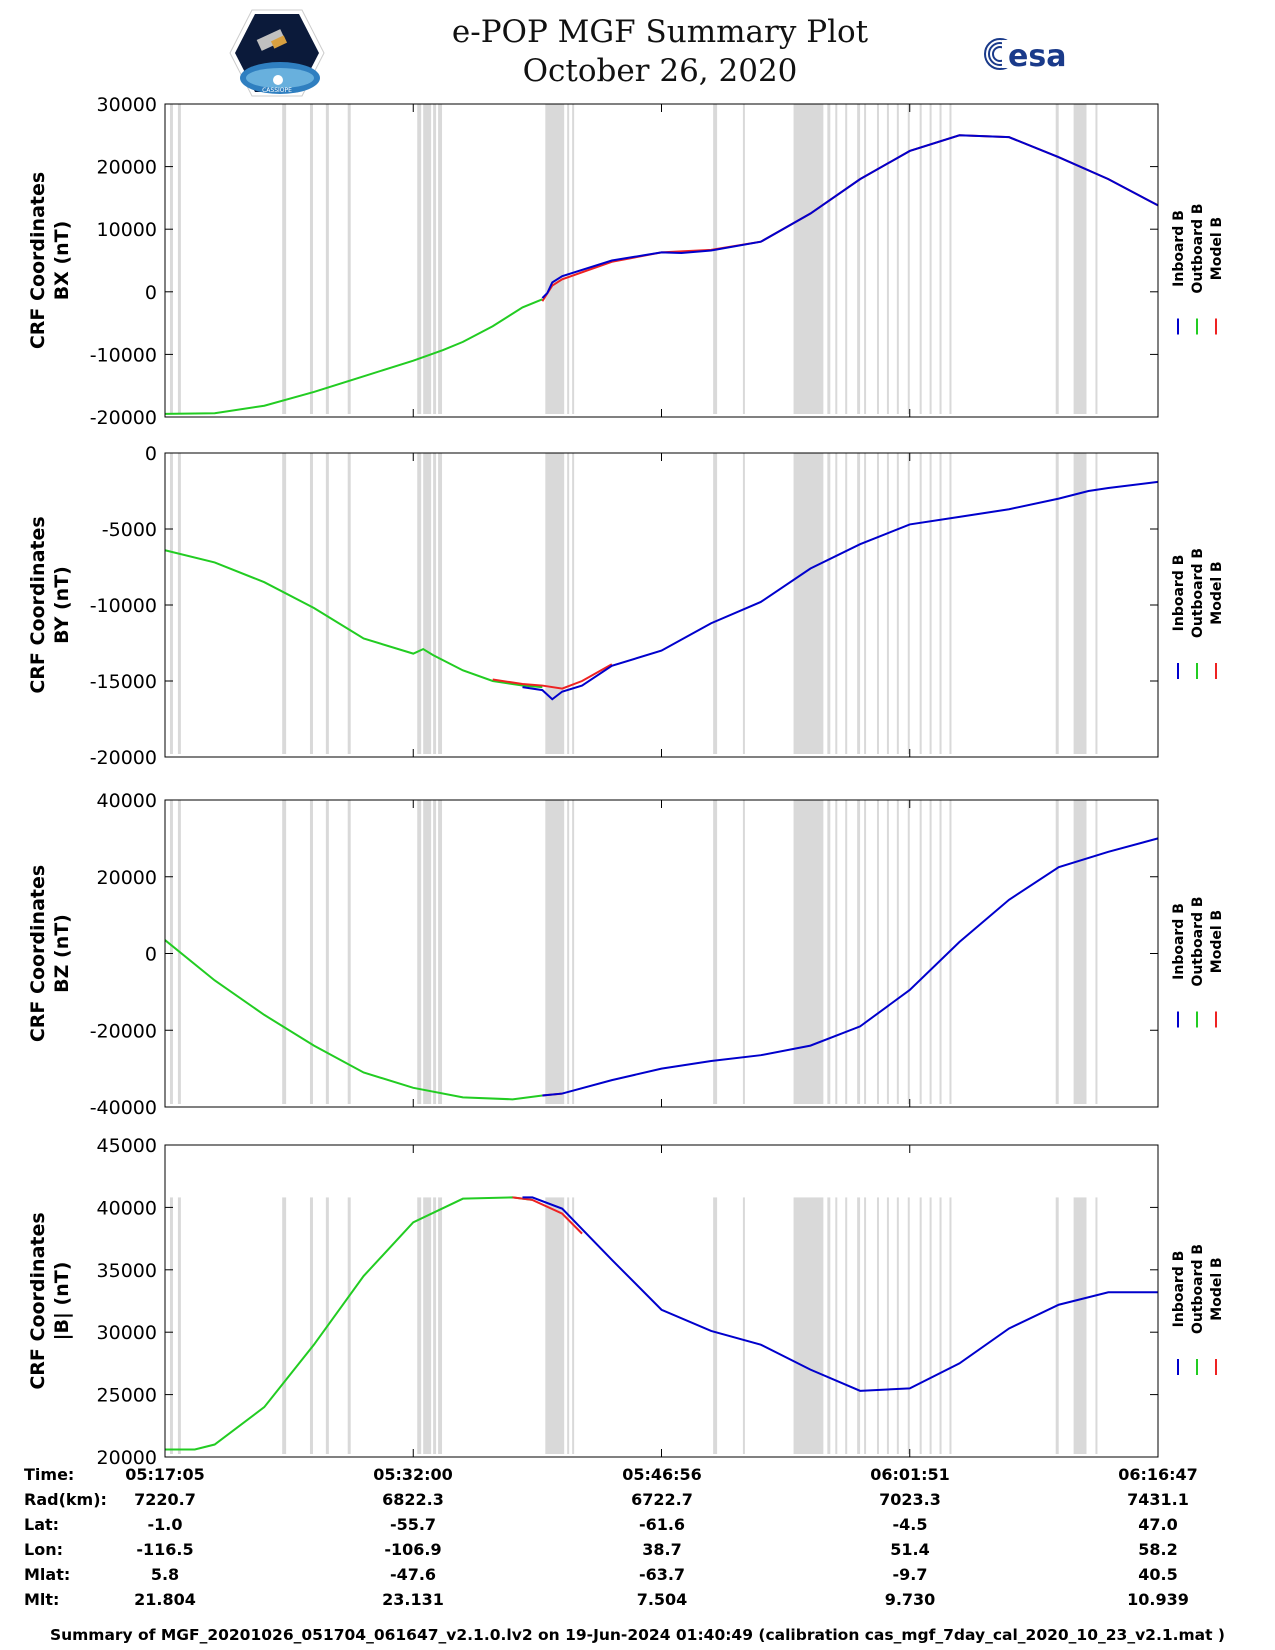 The image size is (1275, 1650). I want to click on y-axis-label-line2: |B| (nT), so click(62, 1301).